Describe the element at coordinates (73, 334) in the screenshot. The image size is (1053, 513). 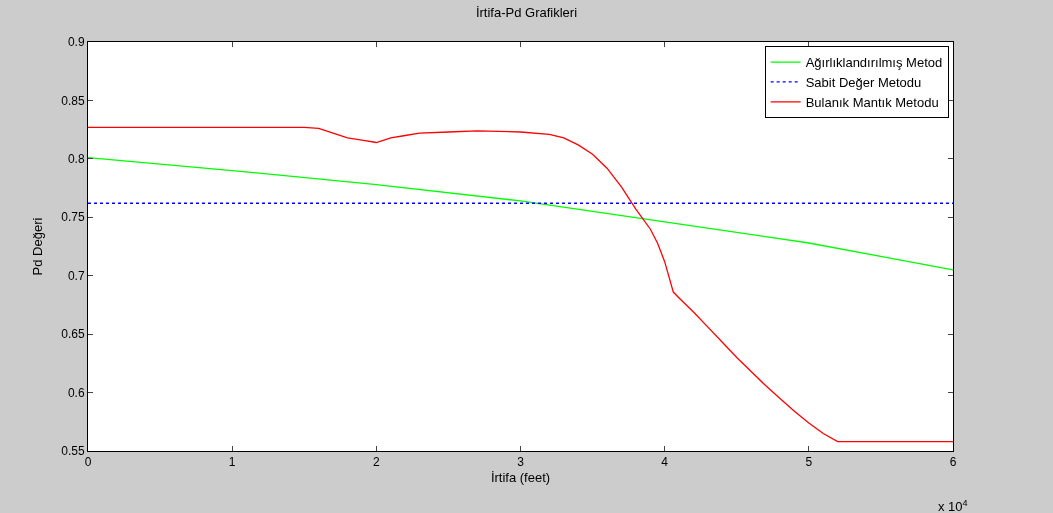
I see `y-tick-label: 0.65` at that location.